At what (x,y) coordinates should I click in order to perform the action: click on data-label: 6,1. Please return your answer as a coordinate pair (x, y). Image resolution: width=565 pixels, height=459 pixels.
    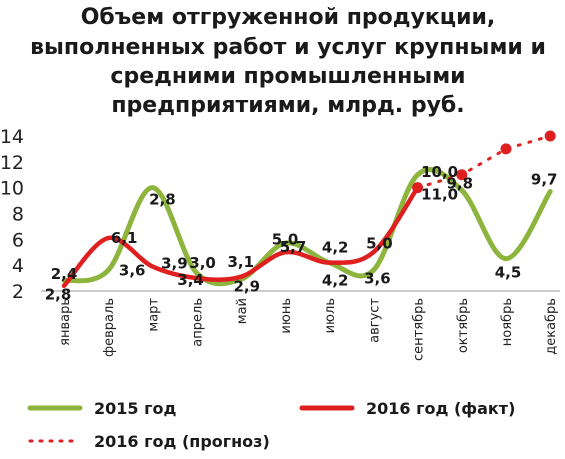
    Looking at the image, I should click on (124, 238).